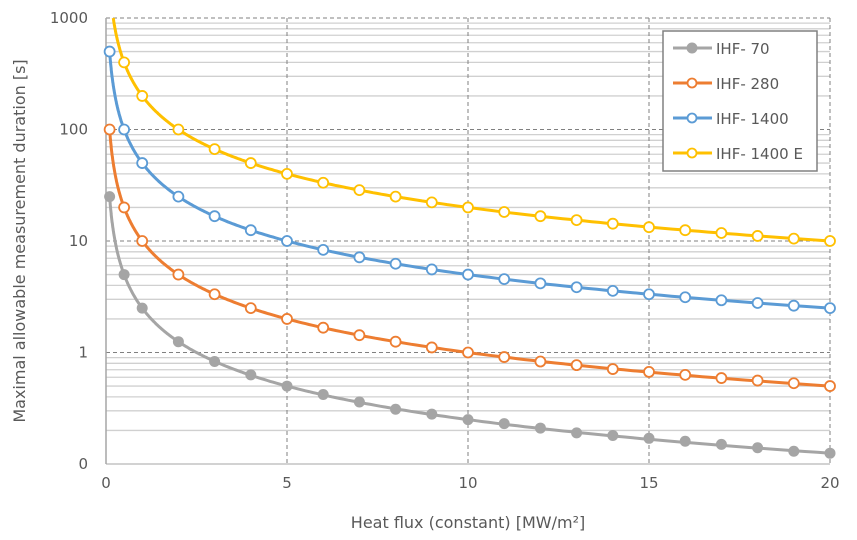  I want to click on legend-box, so click(740, 101).